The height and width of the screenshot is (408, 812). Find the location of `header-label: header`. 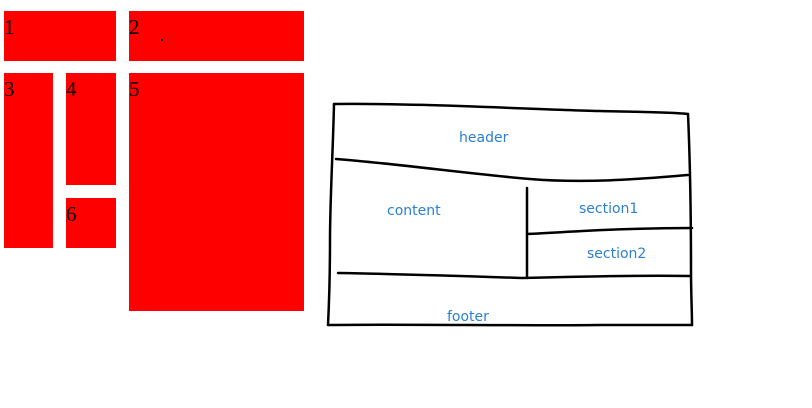

header-label: header is located at coordinates (484, 138).